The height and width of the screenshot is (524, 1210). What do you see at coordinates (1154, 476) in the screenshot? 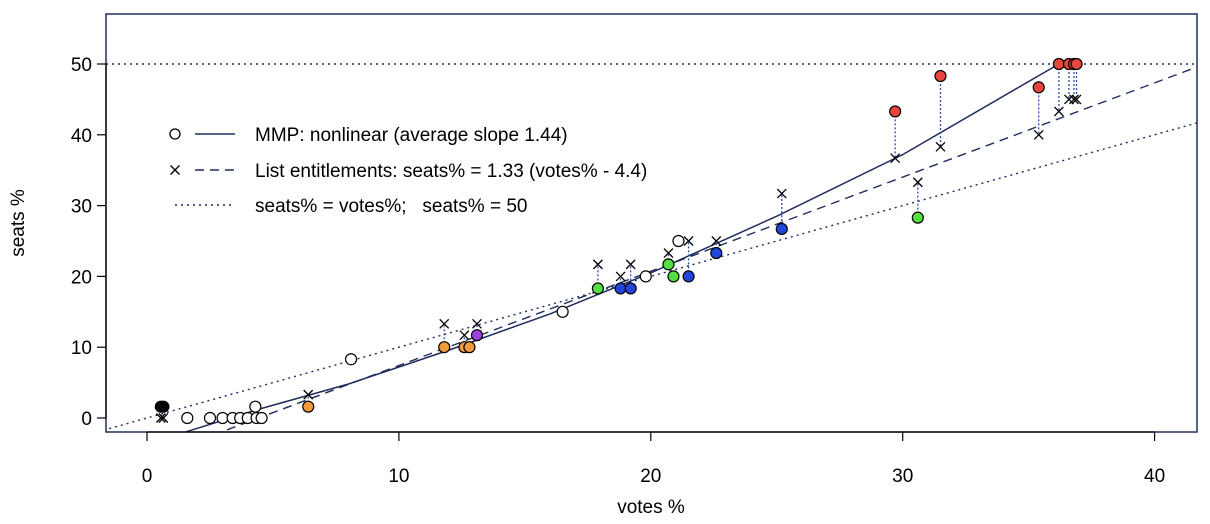
I see `x-tick-label: 40` at bounding box center [1154, 476].